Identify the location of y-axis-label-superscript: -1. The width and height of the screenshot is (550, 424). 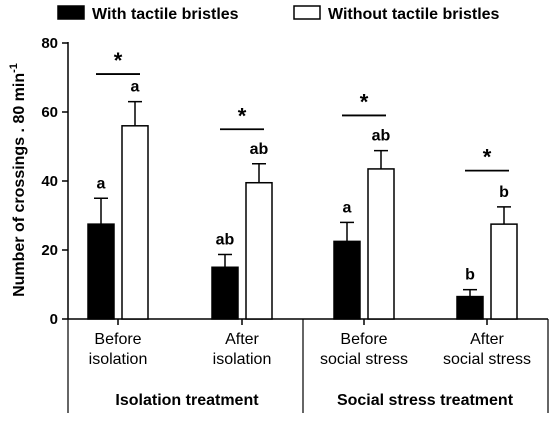
(14, 68).